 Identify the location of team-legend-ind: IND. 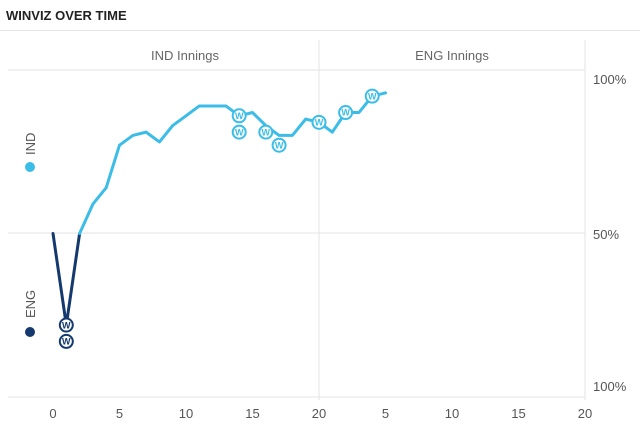
(30, 152).